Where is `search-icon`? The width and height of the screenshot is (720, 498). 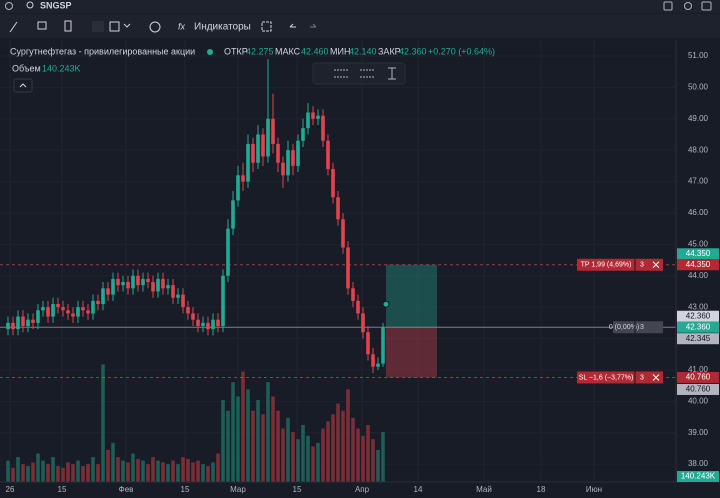
search-icon is located at coordinates (30, 5).